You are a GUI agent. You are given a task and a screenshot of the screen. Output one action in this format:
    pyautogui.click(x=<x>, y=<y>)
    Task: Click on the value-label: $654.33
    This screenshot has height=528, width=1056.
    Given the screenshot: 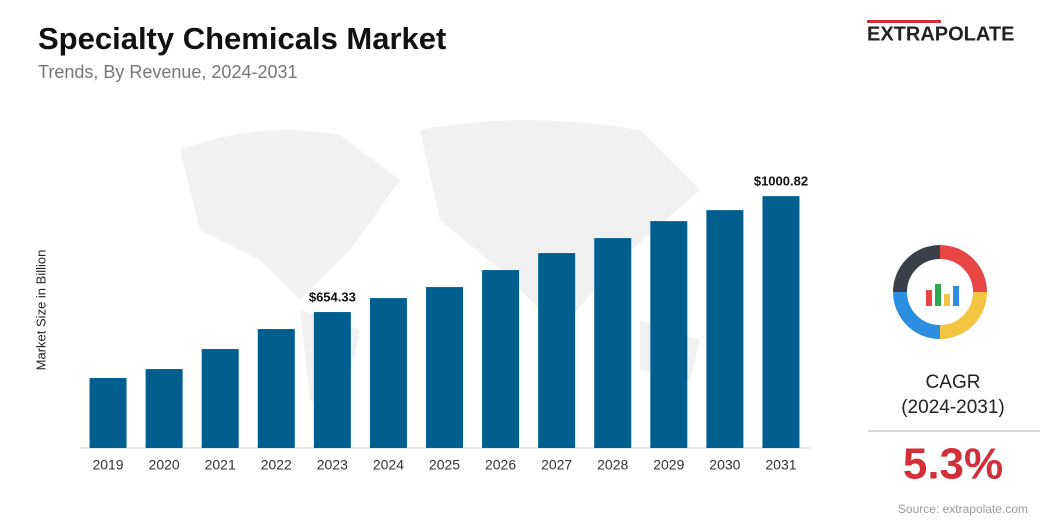 What is the action you would take?
    pyautogui.click(x=332, y=296)
    